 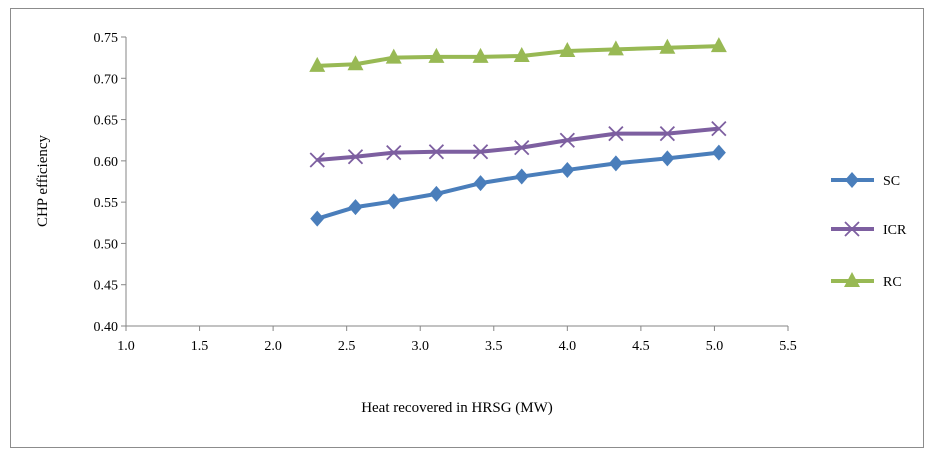 What do you see at coordinates (852, 180) in the screenshot?
I see `legend-marker-sc` at bounding box center [852, 180].